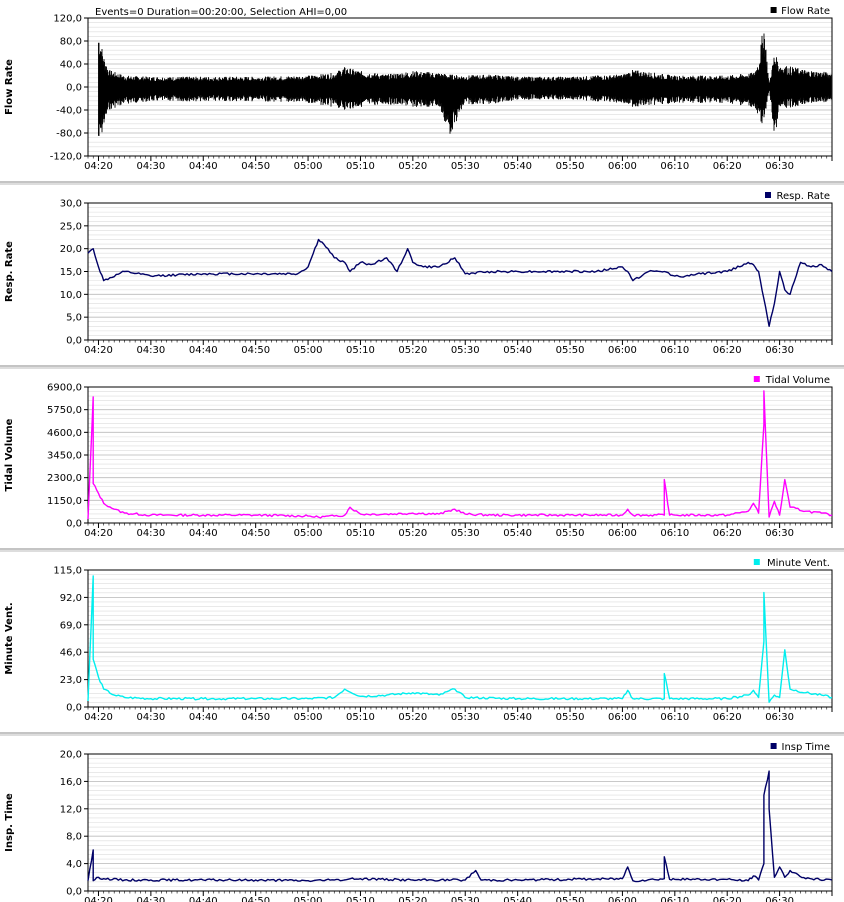  What do you see at coordinates (64, 388) in the screenshot?
I see `y-tick-label: 6900,0` at bounding box center [64, 388].